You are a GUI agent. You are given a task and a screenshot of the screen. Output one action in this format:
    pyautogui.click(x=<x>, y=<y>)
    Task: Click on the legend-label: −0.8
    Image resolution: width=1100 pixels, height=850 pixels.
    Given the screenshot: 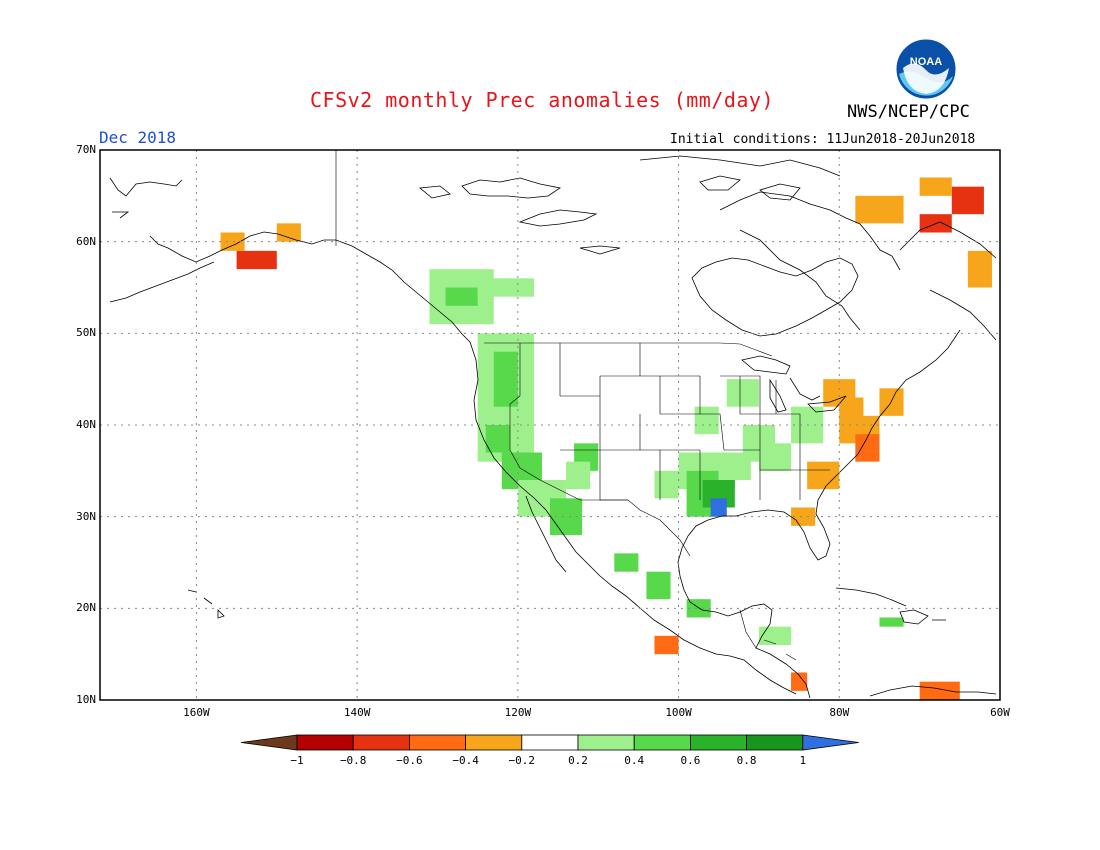 What is the action you would take?
    pyautogui.click(x=353, y=760)
    